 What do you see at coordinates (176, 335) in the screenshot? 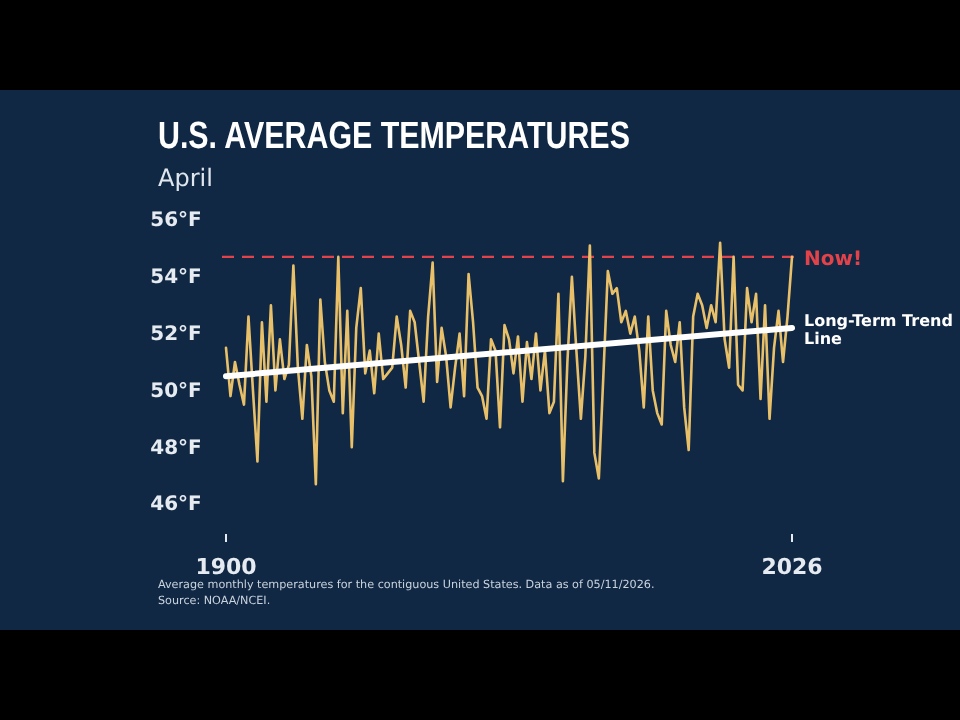
I see `y-tick-label: 52°F` at bounding box center [176, 335].